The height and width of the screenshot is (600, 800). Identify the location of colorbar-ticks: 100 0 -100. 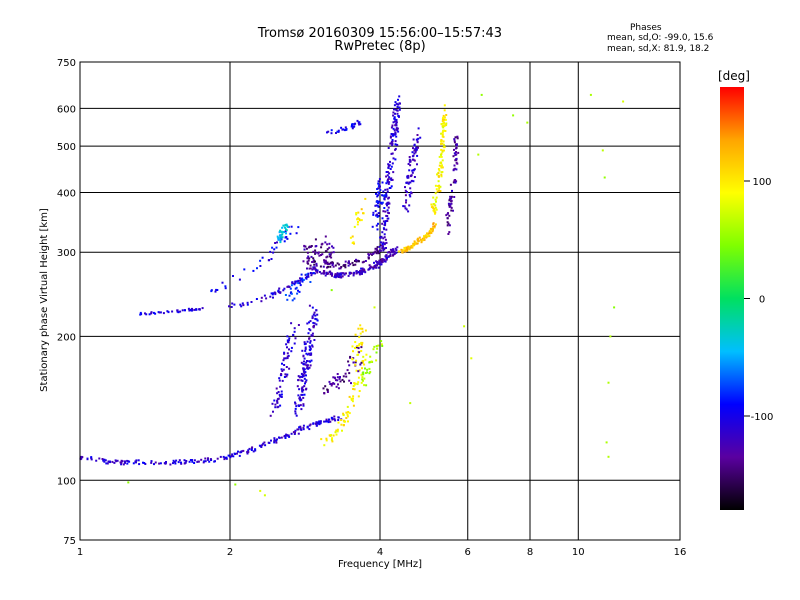
(758, 300).